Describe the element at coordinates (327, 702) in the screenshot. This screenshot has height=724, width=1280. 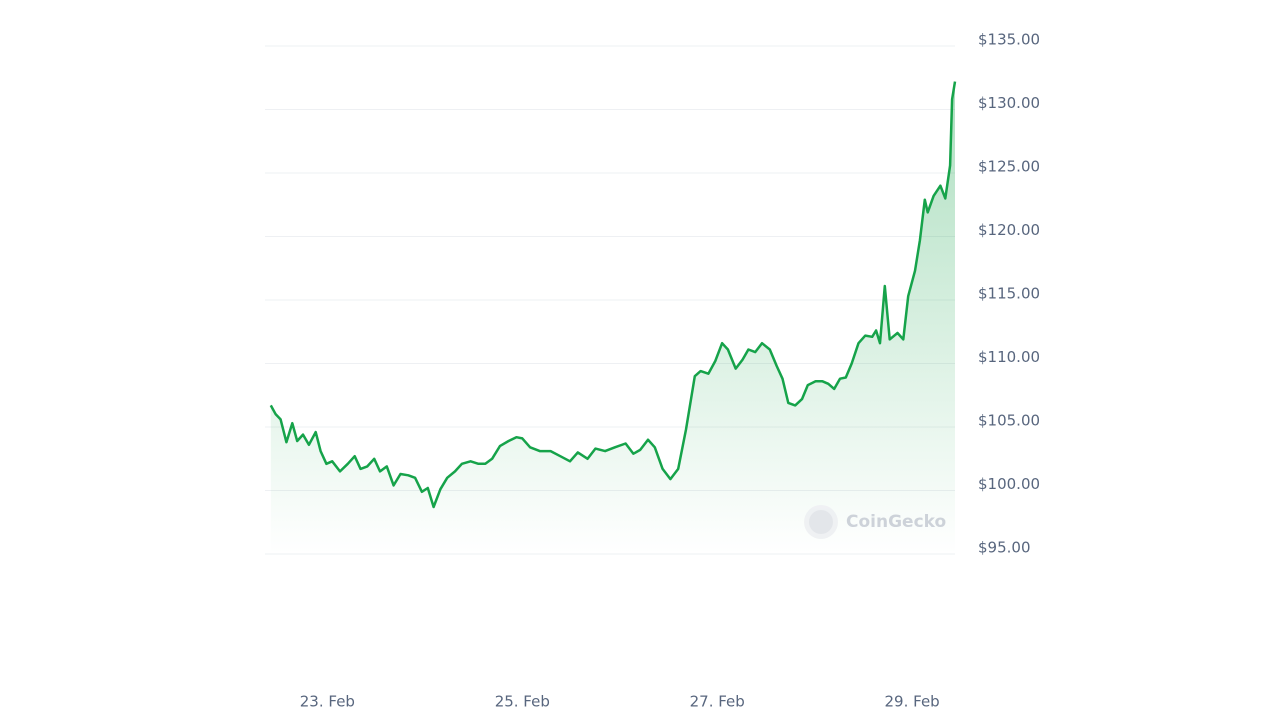
I see `x-tick-label: 23. Feb` at that location.